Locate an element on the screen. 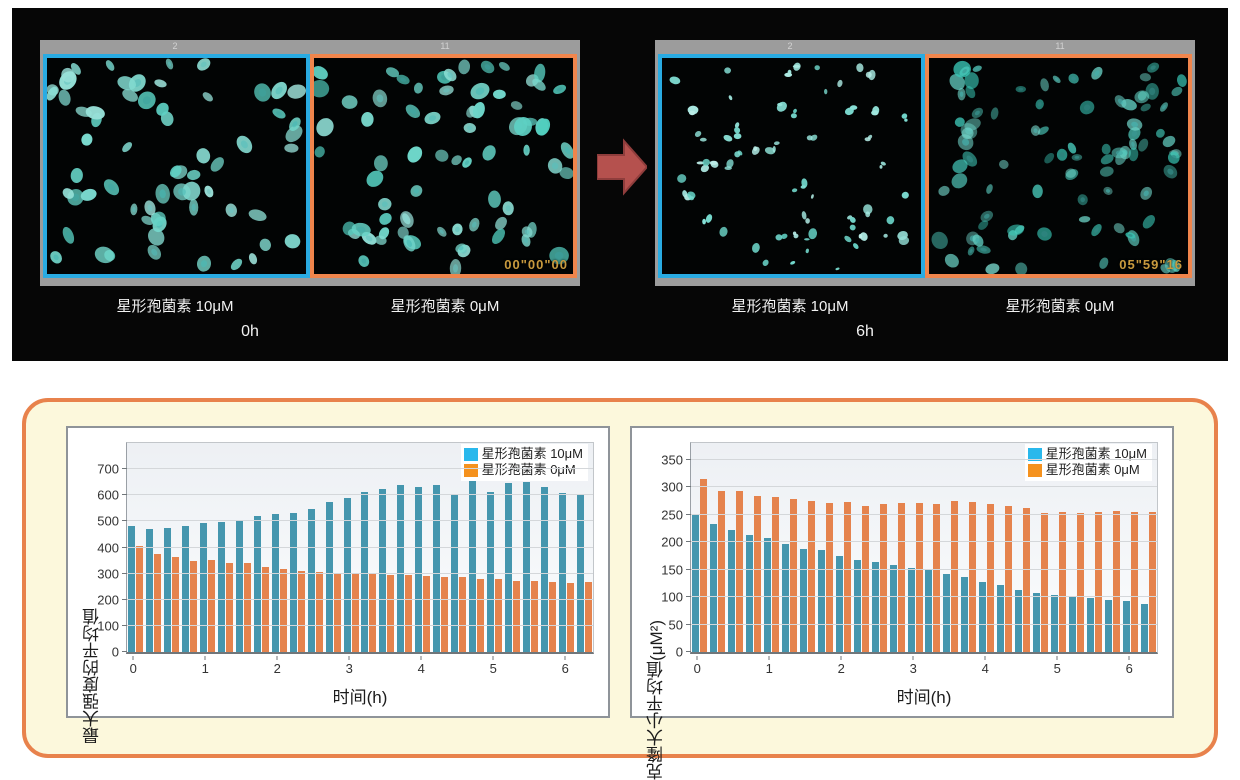 The height and width of the screenshot is (780, 1240). time-label: 0h is located at coordinates (250, 331).